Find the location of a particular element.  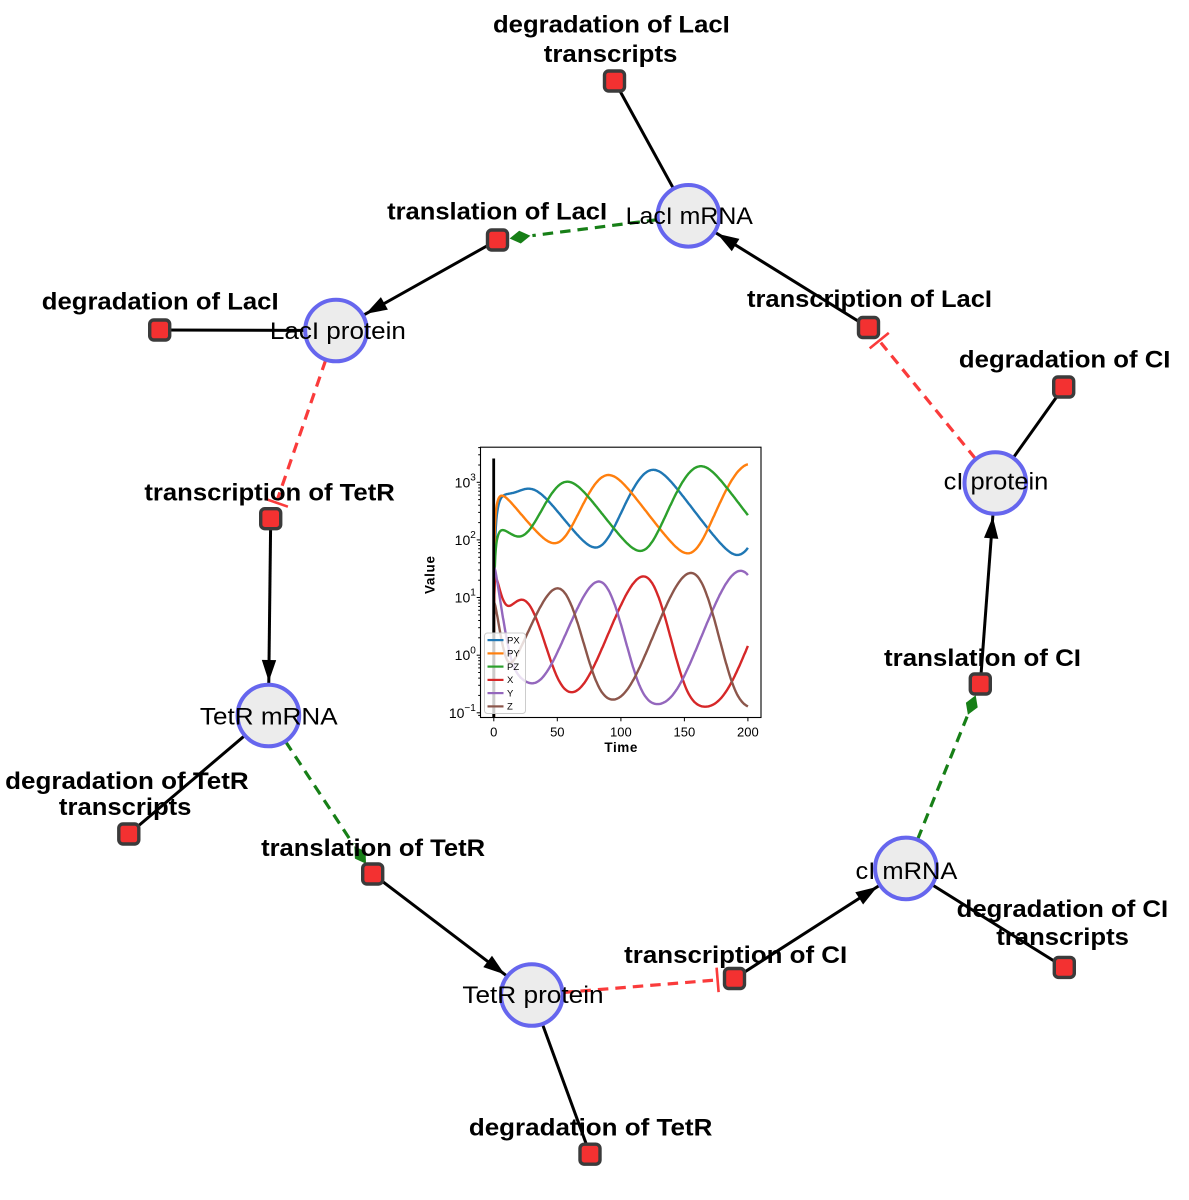

svg-text: translation of TetR is located at coordinates (373, 848).